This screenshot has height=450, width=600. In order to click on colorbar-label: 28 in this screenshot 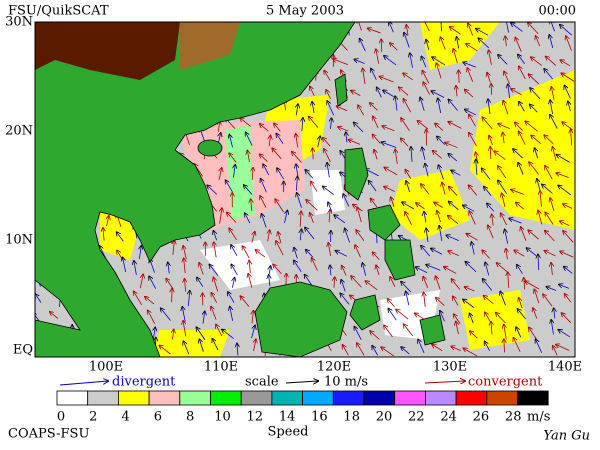, I will do `click(513, 417)`.